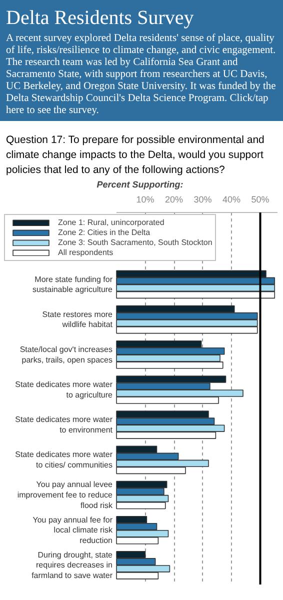 The height and width of the screenshot is (600, 283). What do you see at coordinates (104, 232) in the screenshot?
I see `legend-label: Zone 2: Cities in the Delta` at bounding box center [104, 232].